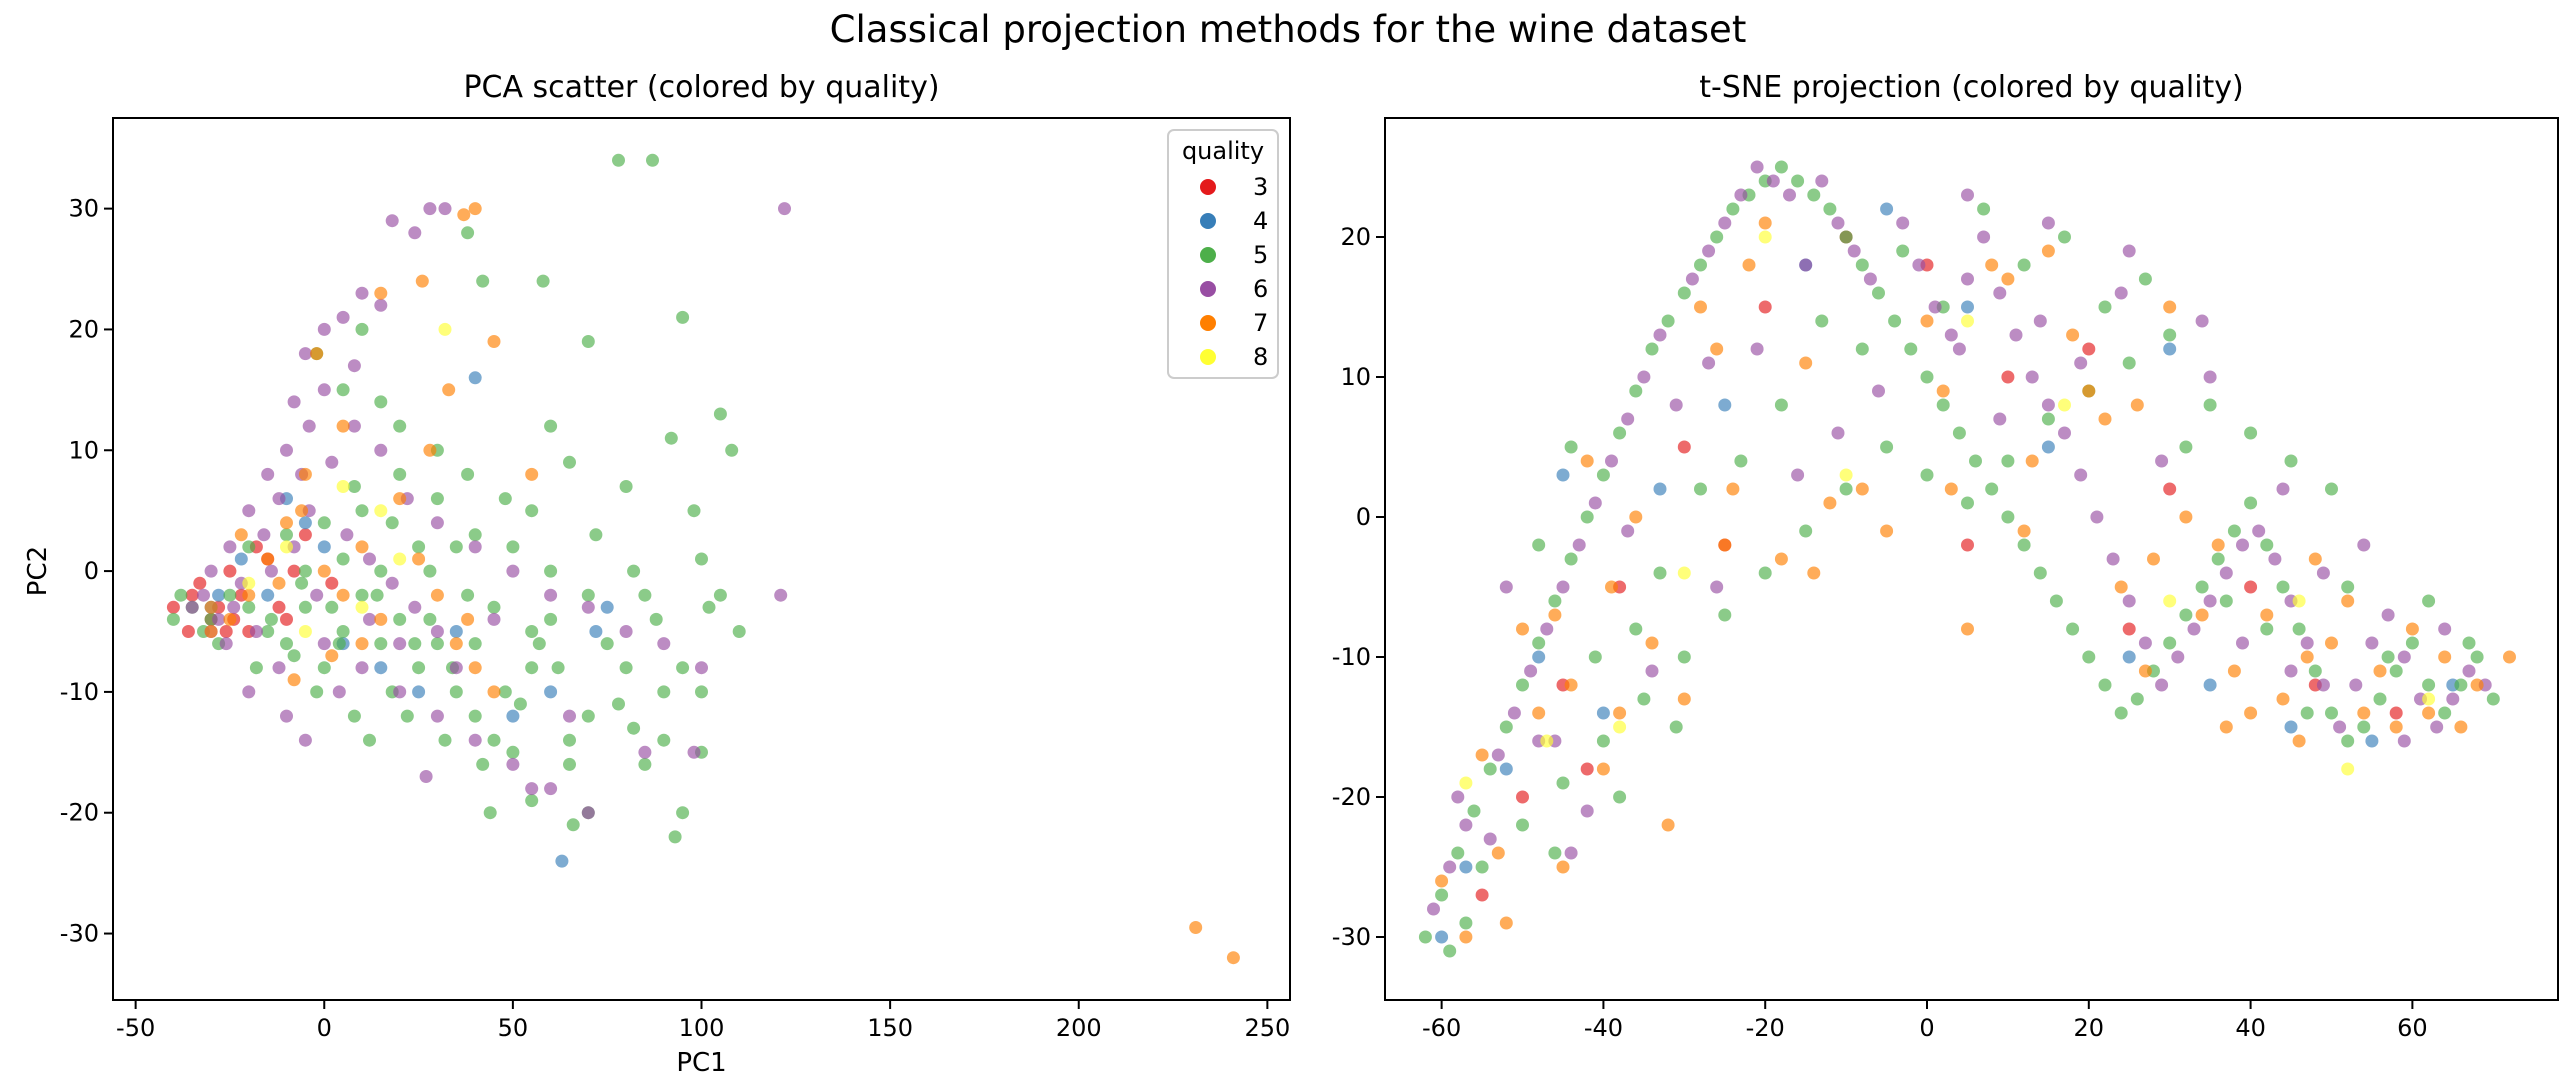 The height and width of the screenshot is (1087, 2576). What do you see at coordinates (1351, 657) in the screenshot?
I see `tsne-ytick-label: -10` at bounding box center [1351, 657].